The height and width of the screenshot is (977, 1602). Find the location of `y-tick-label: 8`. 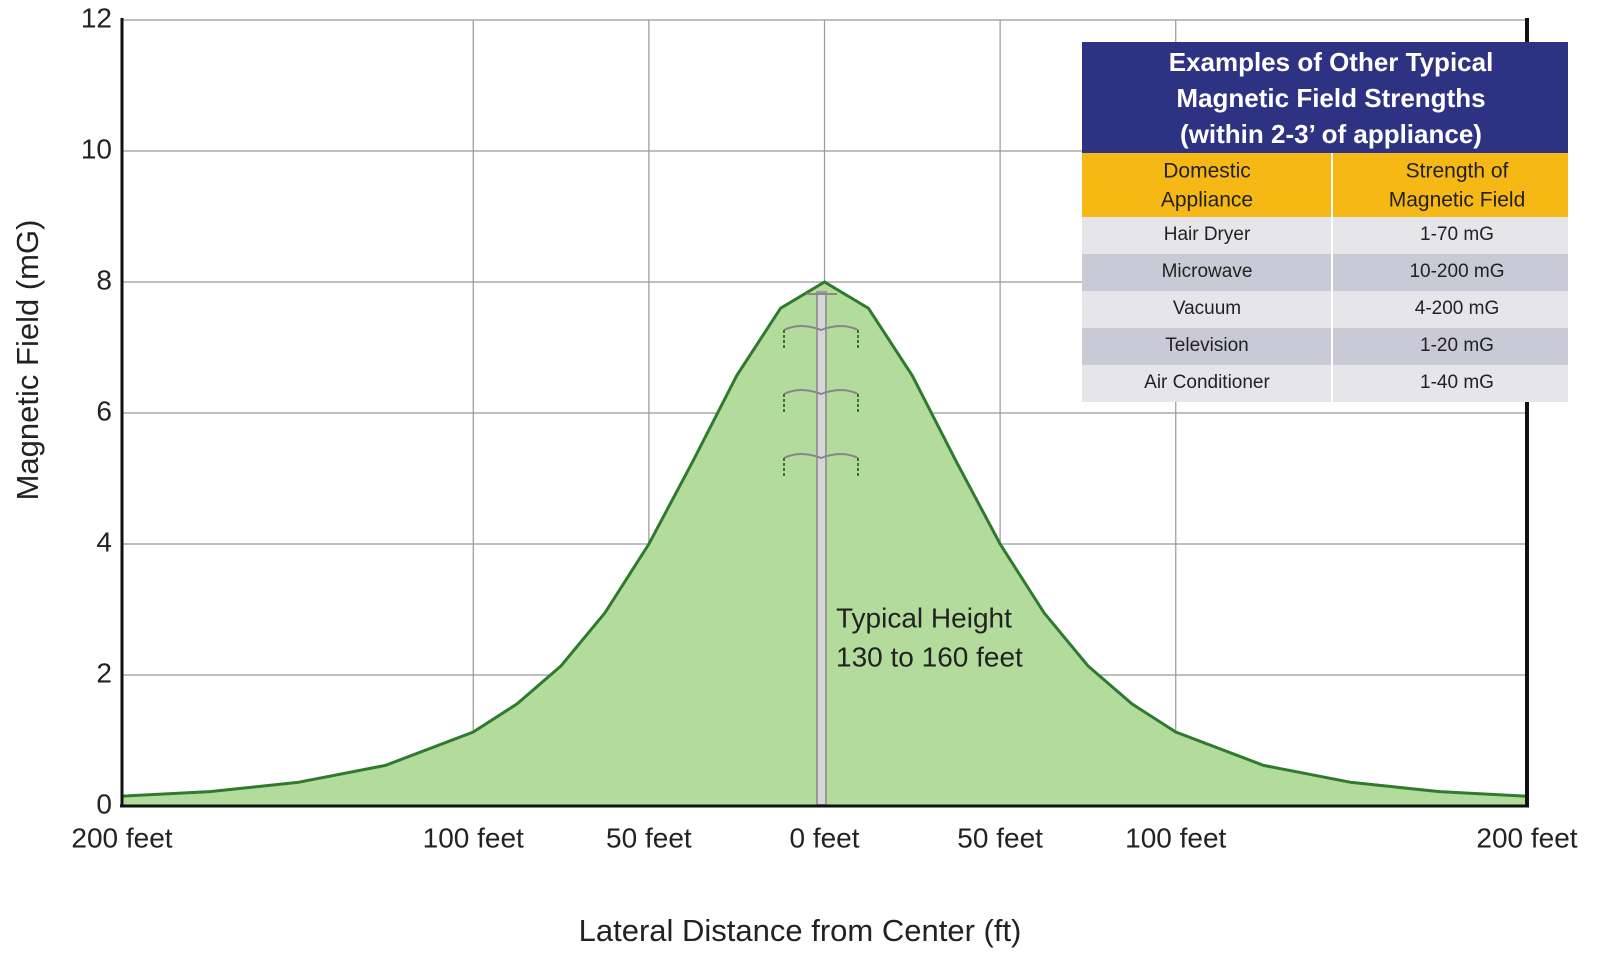

y-tick-label: 8 is located at coordinates (104, 279).